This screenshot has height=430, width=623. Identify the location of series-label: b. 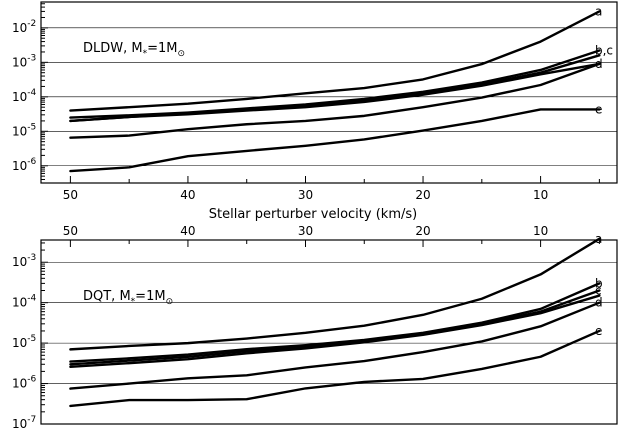
(599, 283).